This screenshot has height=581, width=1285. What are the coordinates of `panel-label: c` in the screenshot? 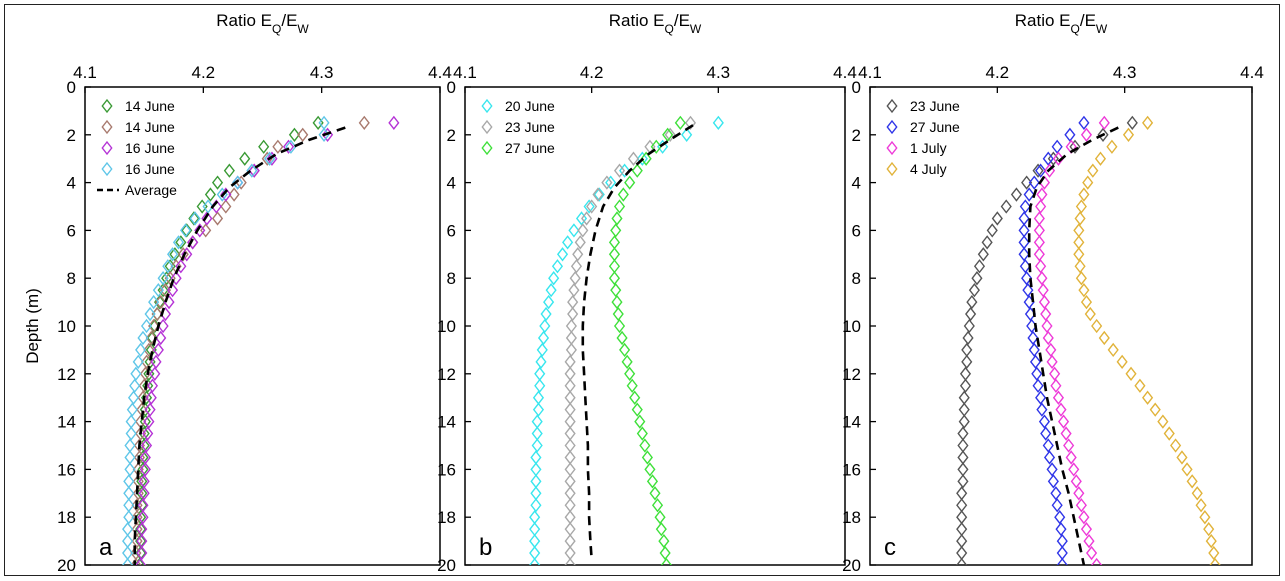 It's located at (890, 547).